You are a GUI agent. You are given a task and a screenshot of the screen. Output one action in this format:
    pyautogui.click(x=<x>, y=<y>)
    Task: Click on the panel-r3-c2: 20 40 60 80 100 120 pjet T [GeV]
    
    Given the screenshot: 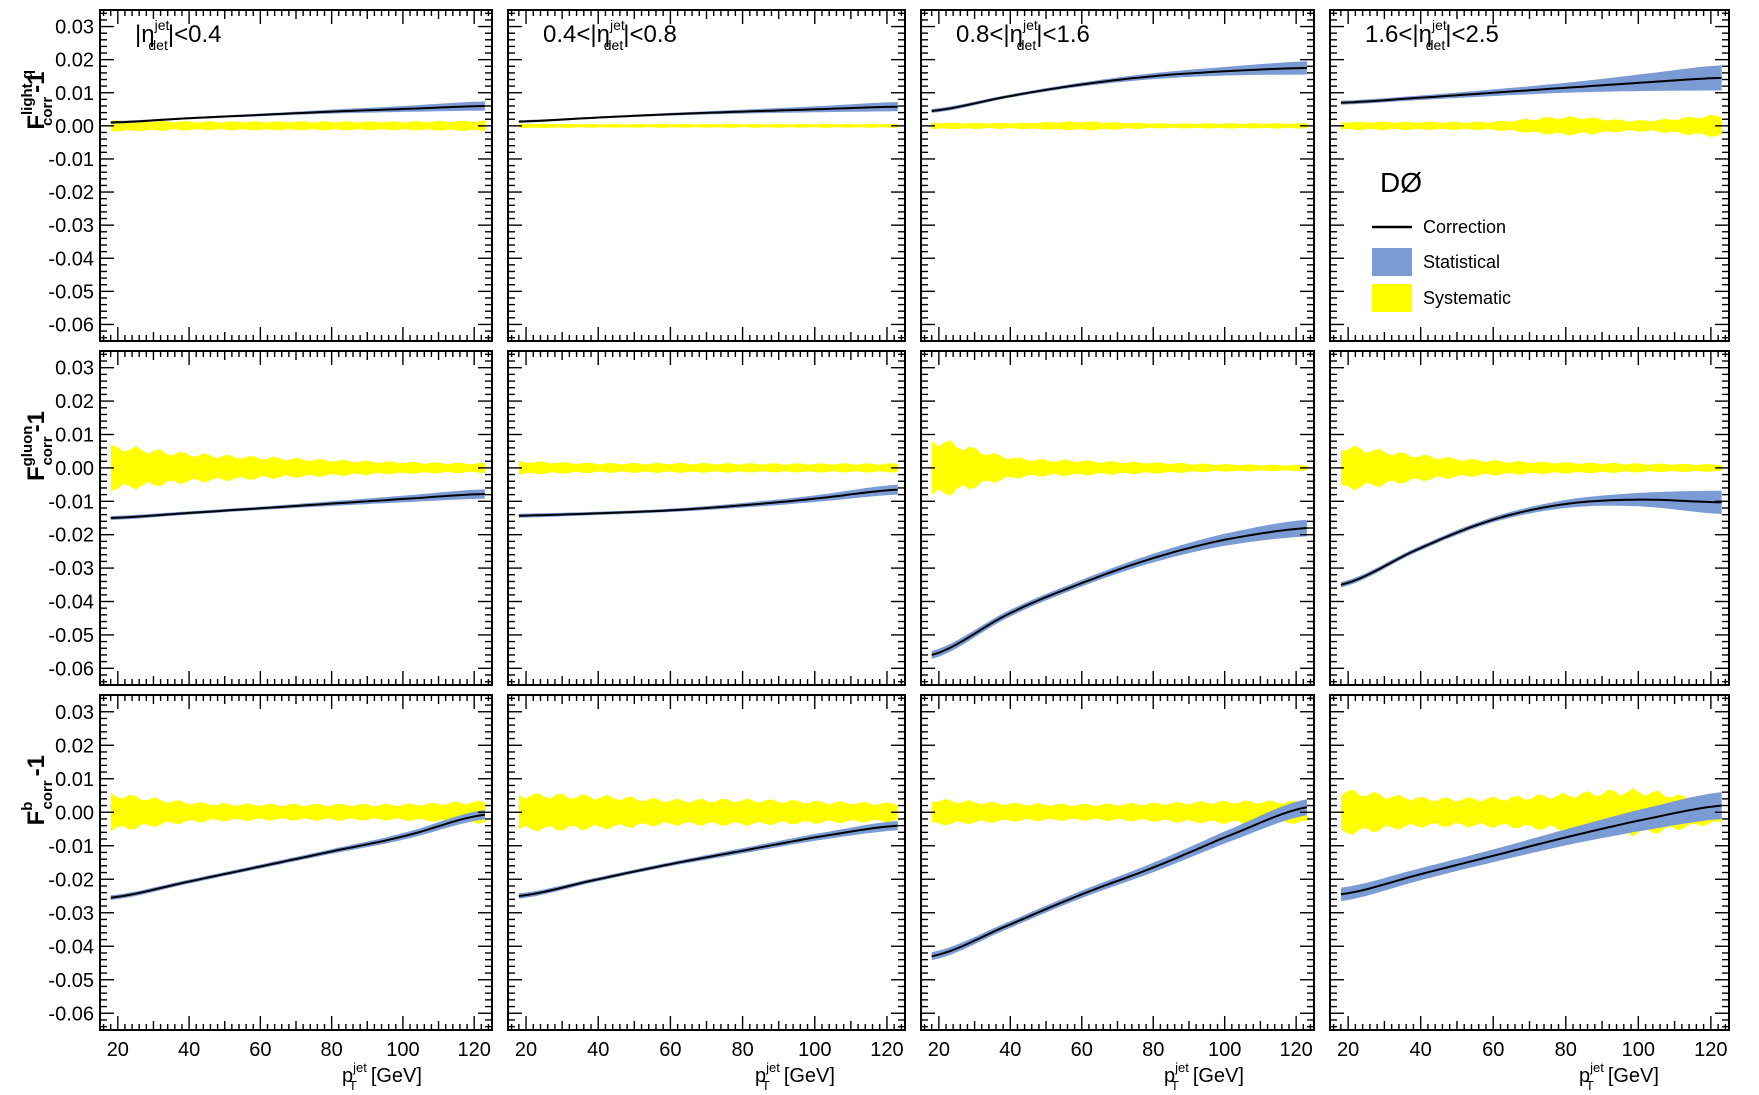 What is the action you would take?
    pyautogui.click(x=706, y=893)
    